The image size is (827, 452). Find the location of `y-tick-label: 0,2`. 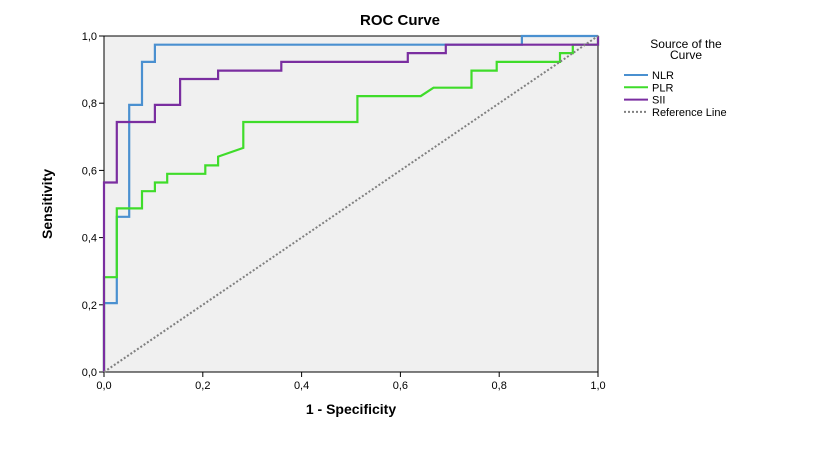

y-tick-label: 0,2 is located at coordinates (89, 306).